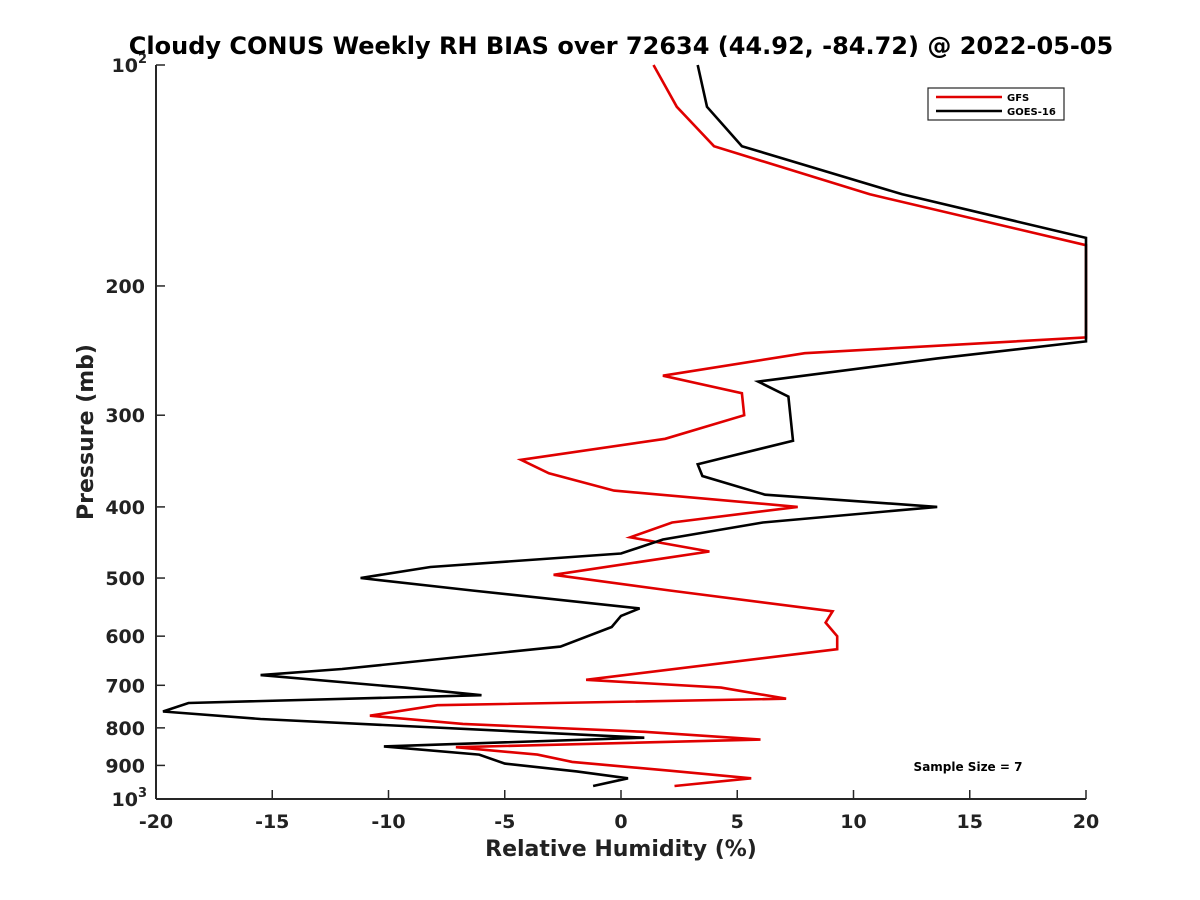 The width and height of the screenshot is (1200, 900). Describe the element at coordinates (125, 508) in the screenshot. I see `y-tick-label: 400` at that location.